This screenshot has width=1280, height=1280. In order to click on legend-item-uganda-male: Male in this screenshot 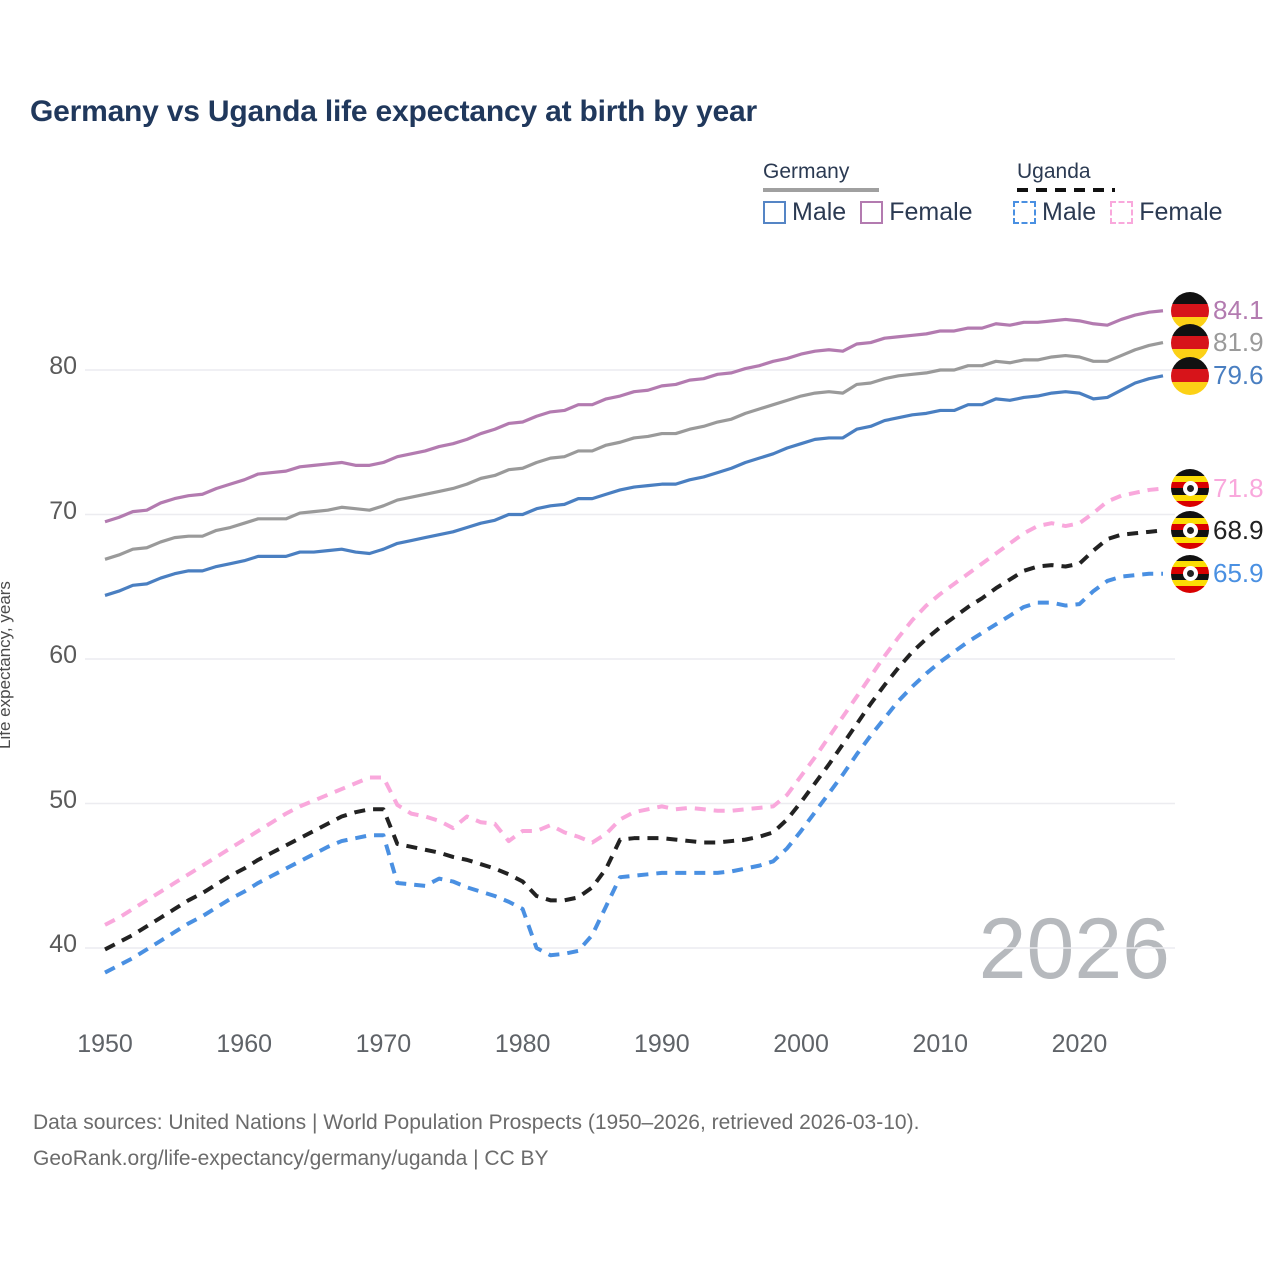, I will do `click(1054, 212)`.